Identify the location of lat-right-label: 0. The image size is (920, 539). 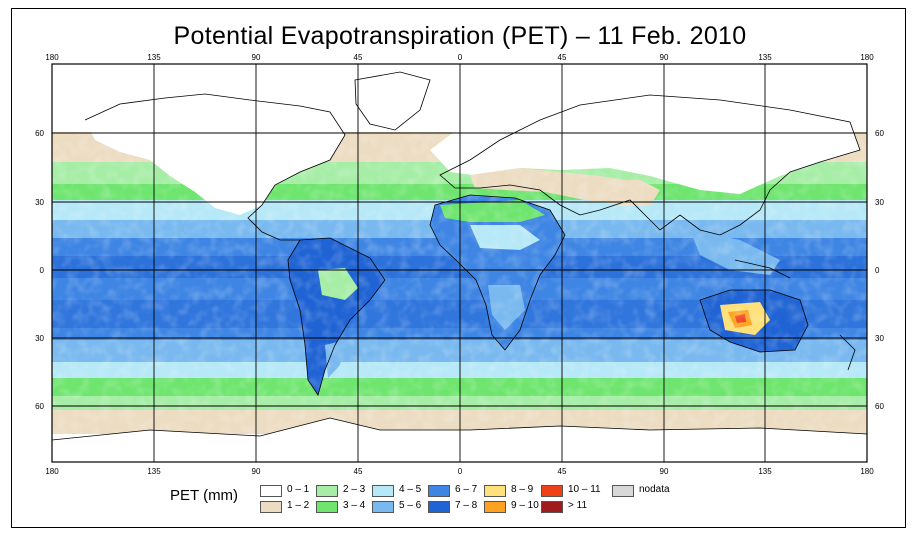
(877, 270).